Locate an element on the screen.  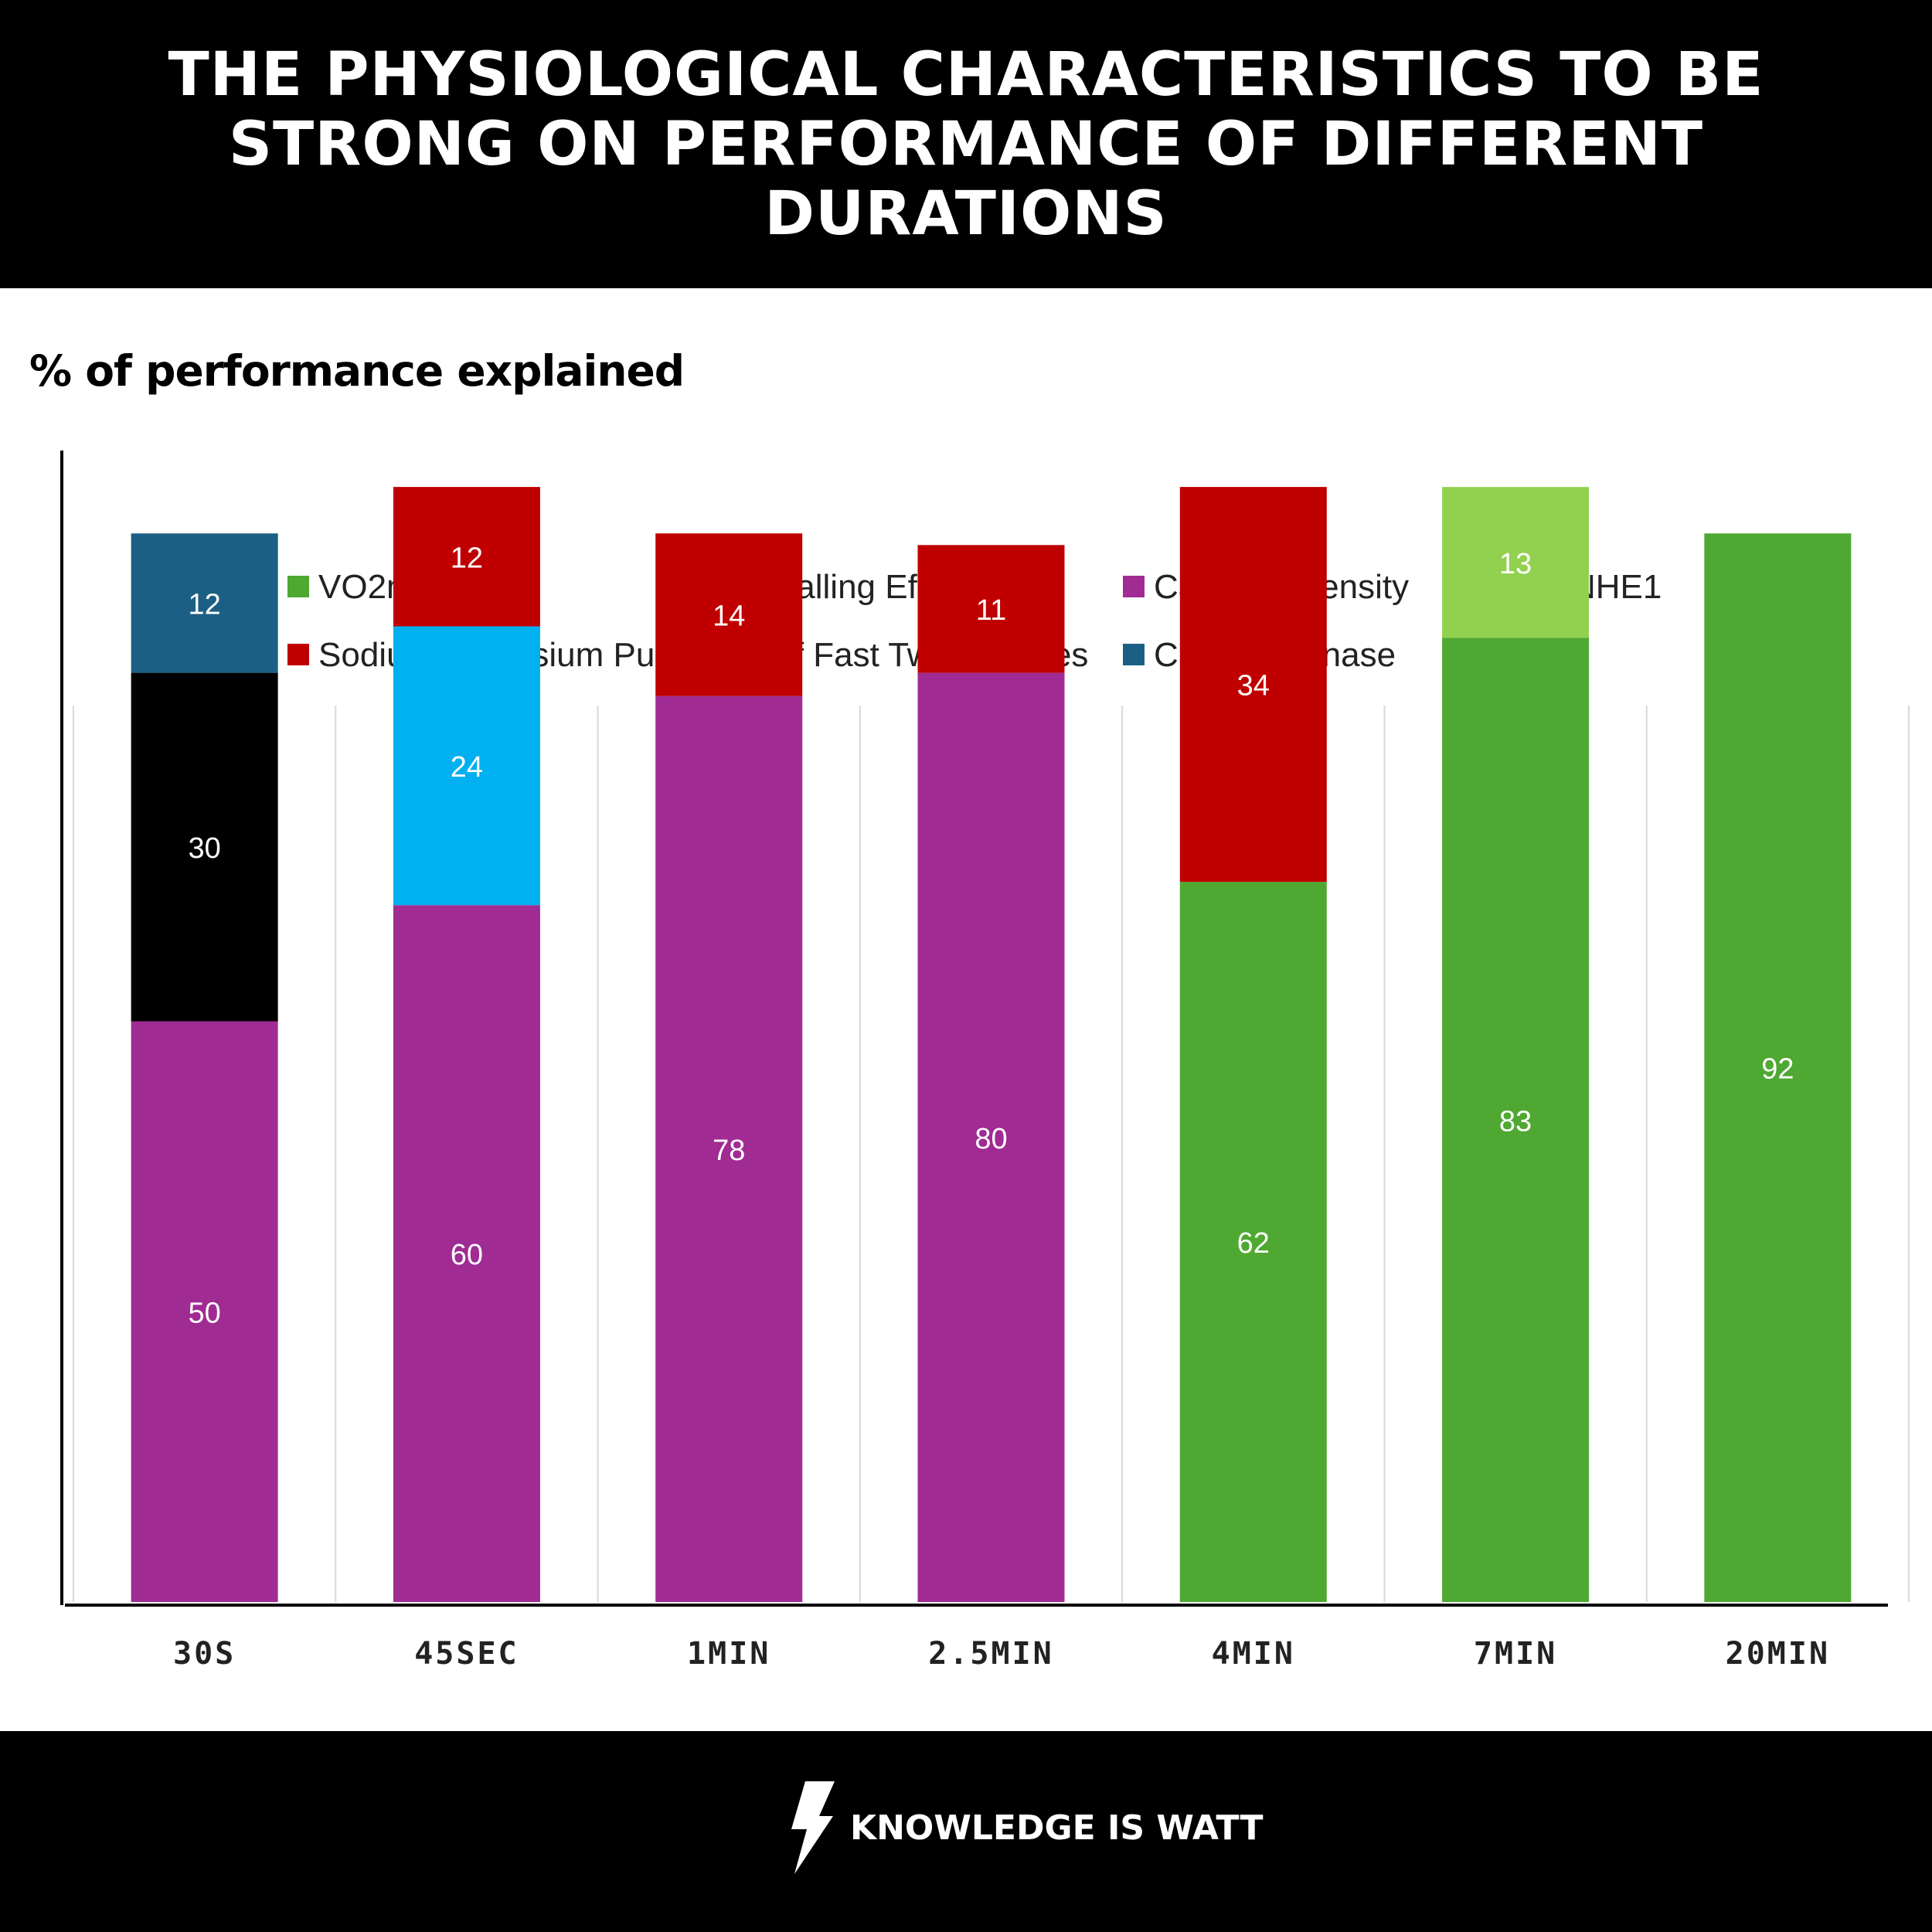
x-tick-label: 45SEC is located at coordinates (467, 1654).